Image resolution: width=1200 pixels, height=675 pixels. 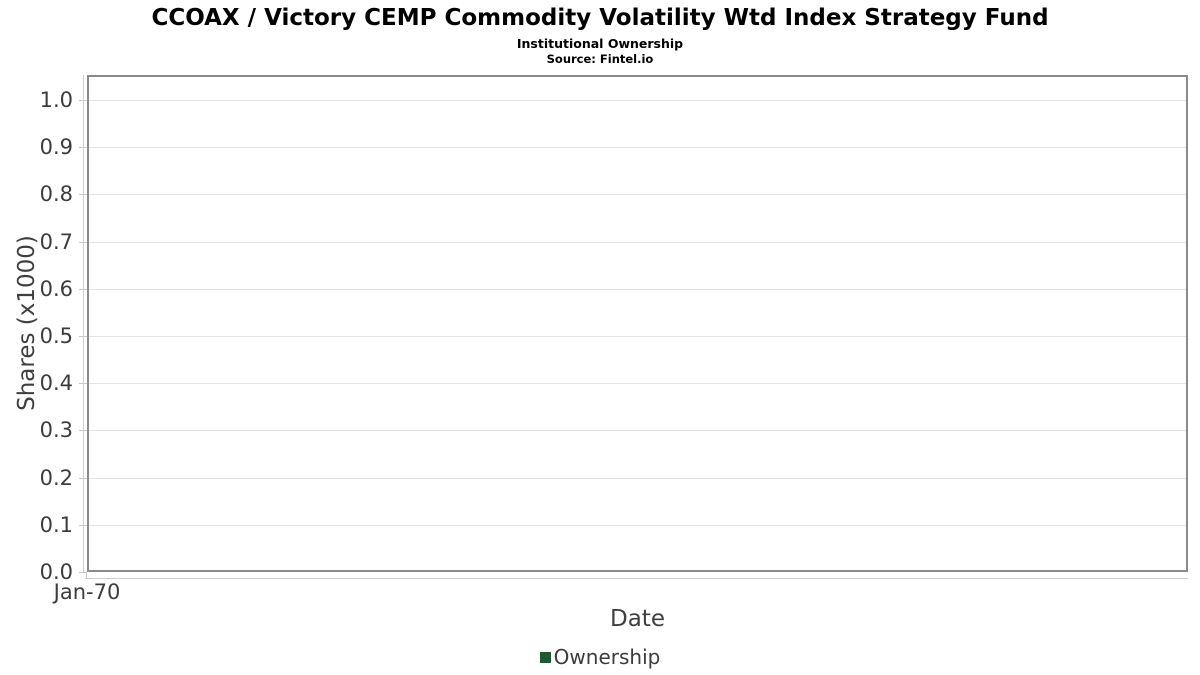 What do you see at coordinates (56, 288) in the screenshot?
I see `y-tick-label: 0.6` at bounding box center [56, 288].